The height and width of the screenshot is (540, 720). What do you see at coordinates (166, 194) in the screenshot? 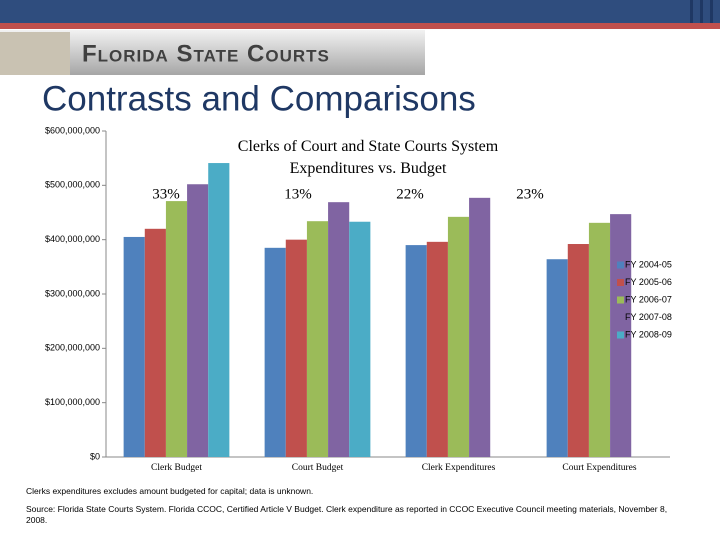
I see `annotation: 33%` at bounding box center [166, 194].